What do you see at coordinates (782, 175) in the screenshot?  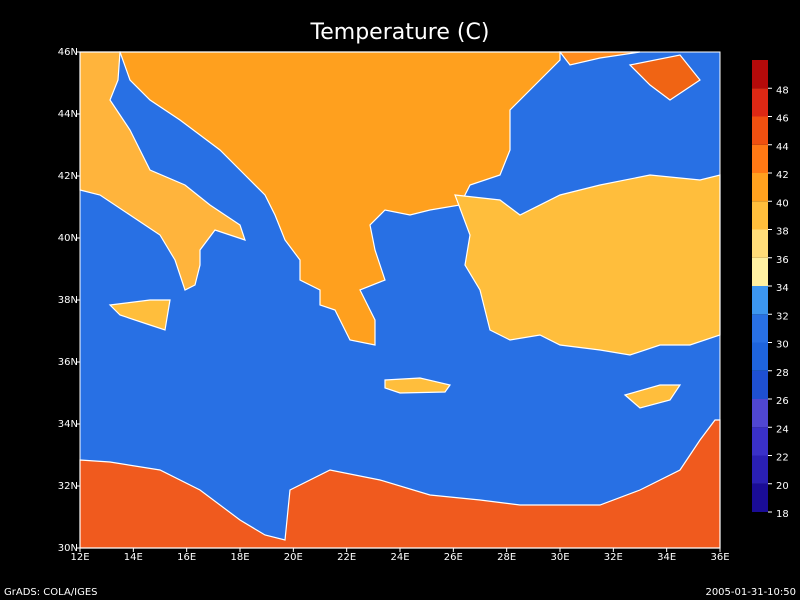 I see `colorbar-label: 42` at bounding box center [782, 175].